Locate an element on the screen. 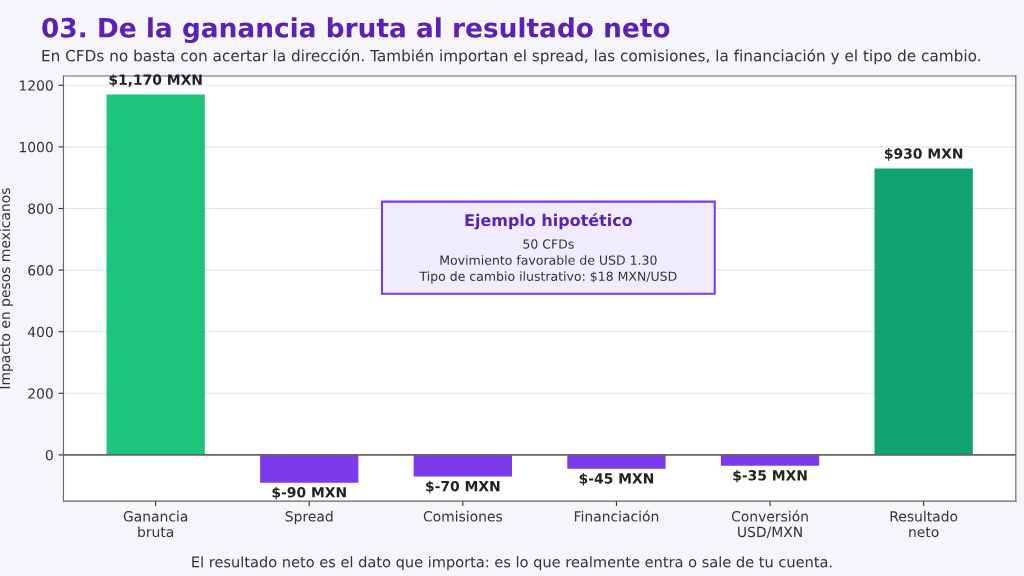  x-tick-label: Comisiones is located at coordinates (463, 516).